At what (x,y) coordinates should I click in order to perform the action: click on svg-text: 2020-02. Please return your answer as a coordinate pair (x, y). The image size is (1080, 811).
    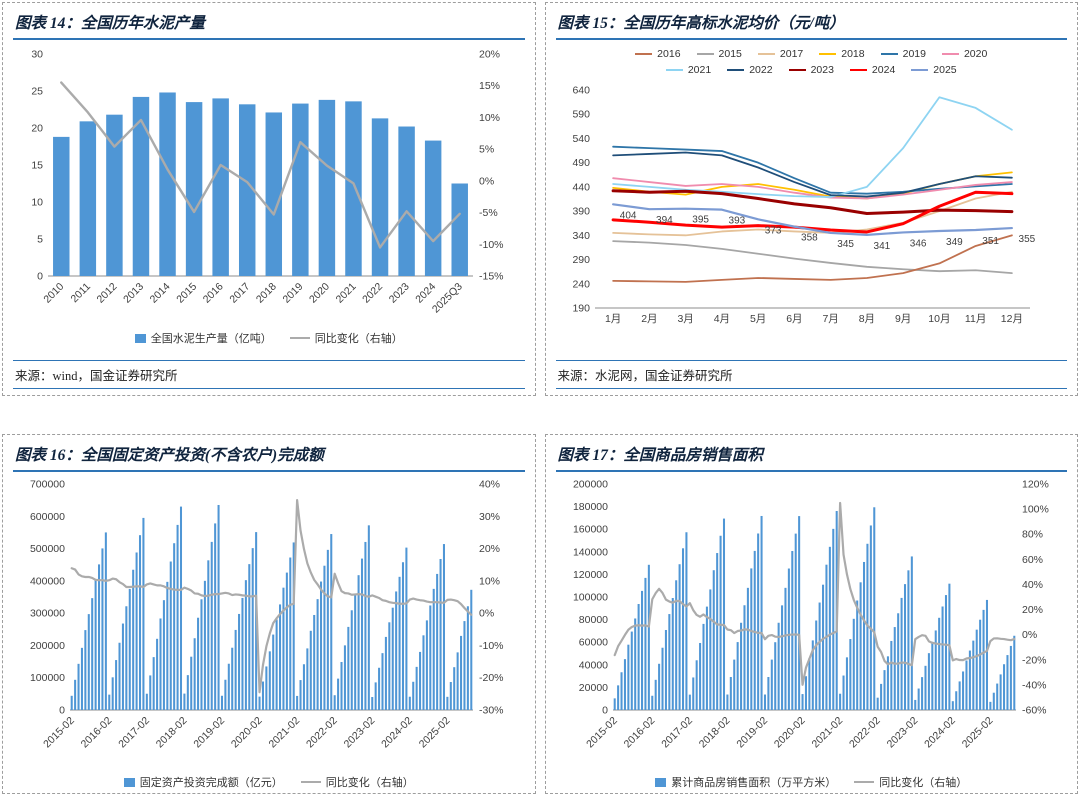
    Looking at the image, I should click on (247, 733).